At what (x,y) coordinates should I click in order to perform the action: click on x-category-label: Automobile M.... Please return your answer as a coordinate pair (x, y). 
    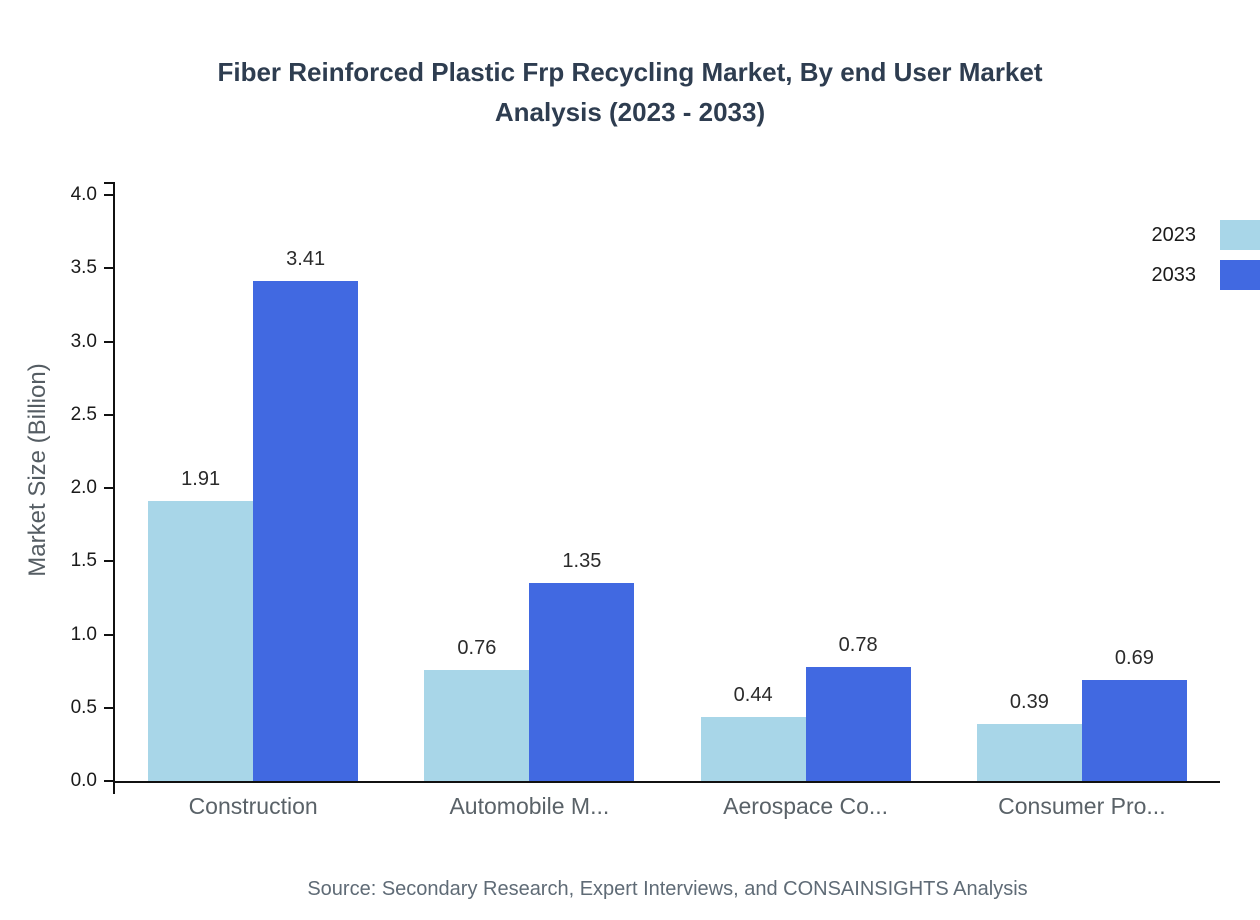
    Looking at the image, I should click on (529, 806).